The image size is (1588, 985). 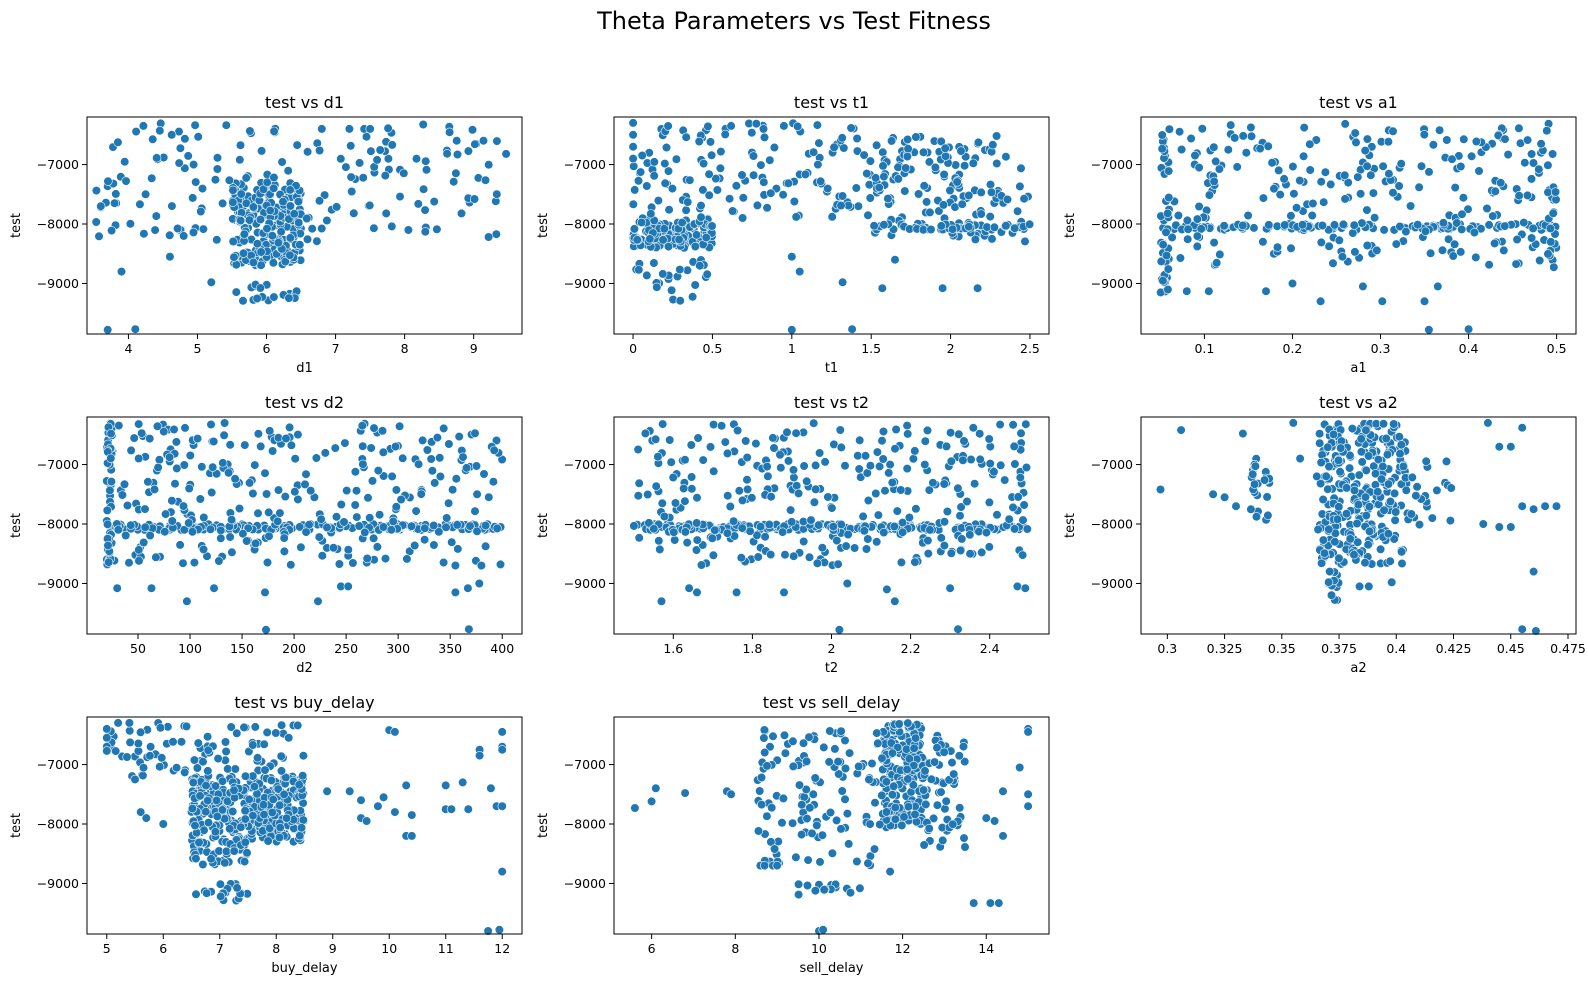 I want to click on subplot-title: test vs d2, so click(x=304, y=402).